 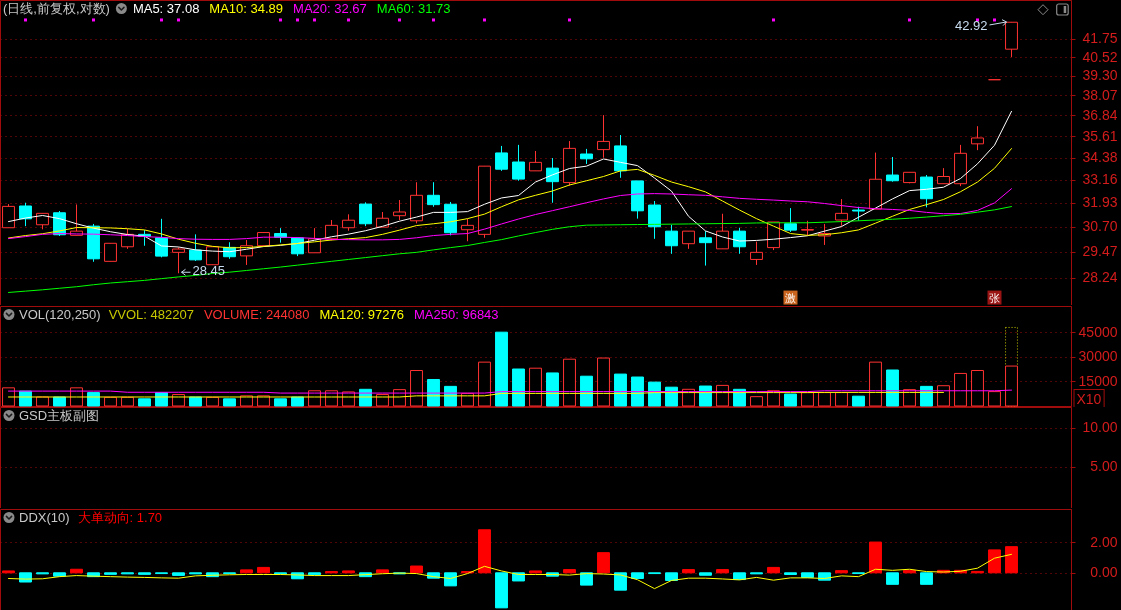 I want to click on y-tick-label: 15000, so click(x=1098, y=380).